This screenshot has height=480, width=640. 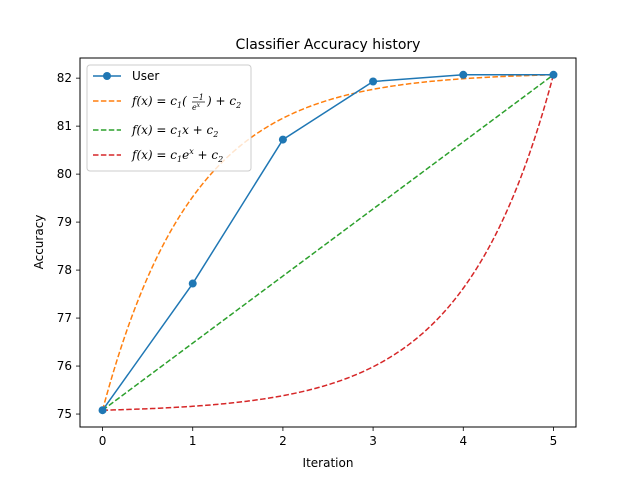 What do you see at coordinates (174, 131) in the screenshot?
I see `legend-label-linear-fit: f(x) = c1x + c2` at bounding box center [174, 131].